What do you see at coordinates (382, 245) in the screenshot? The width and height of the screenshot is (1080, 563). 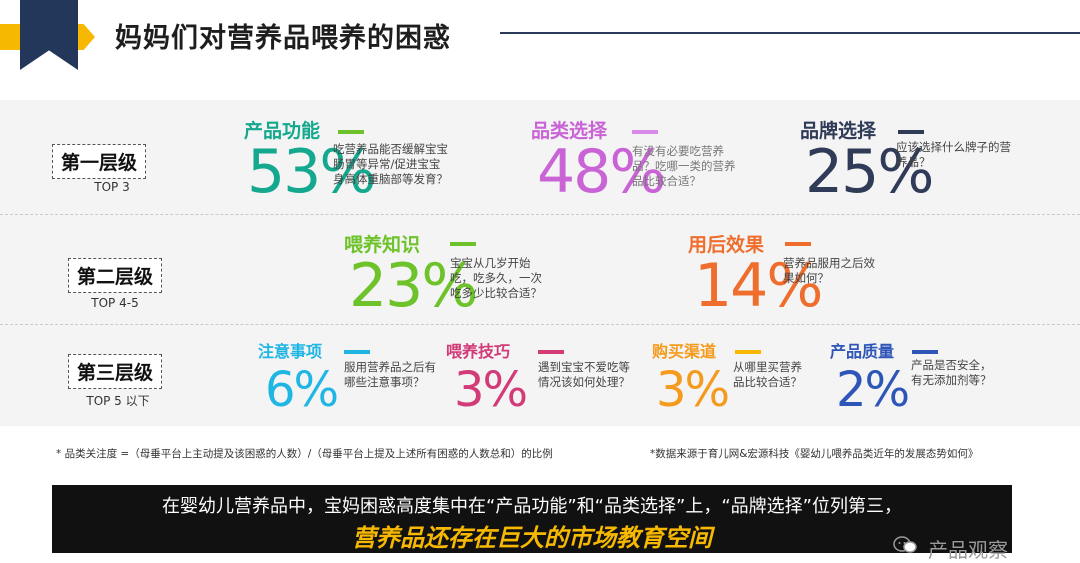 I see `cat-feeding-knowledge-title: 喂养知识` at bounding box center [382, 245].